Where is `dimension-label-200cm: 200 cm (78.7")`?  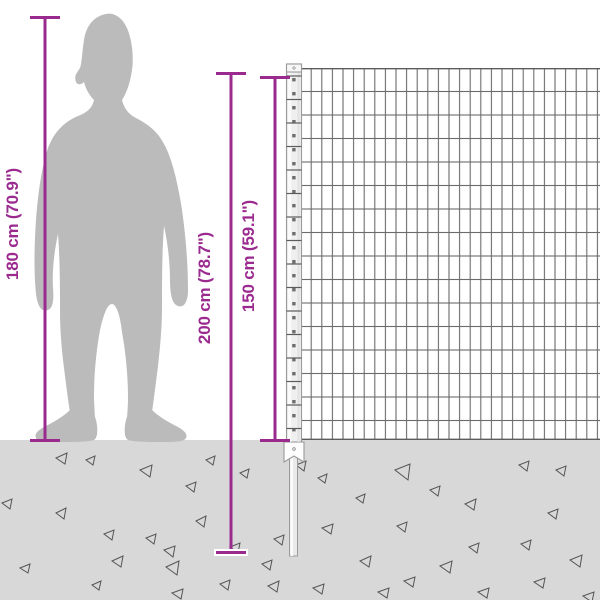
dimension-label-200cm: 200 cm (78.7") is located at coordinates (204, 288).